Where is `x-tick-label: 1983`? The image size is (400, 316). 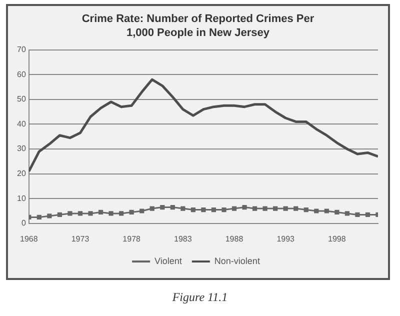
x-tick-label: 1983 is located at coordinates (183, 239).